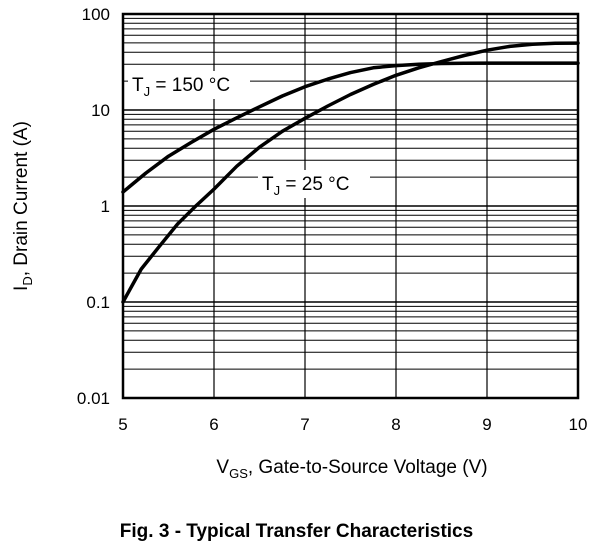  Describe the element at coordinates (93, 398) in the screenshot. I see `y-tick-label: 0.01` at that location.